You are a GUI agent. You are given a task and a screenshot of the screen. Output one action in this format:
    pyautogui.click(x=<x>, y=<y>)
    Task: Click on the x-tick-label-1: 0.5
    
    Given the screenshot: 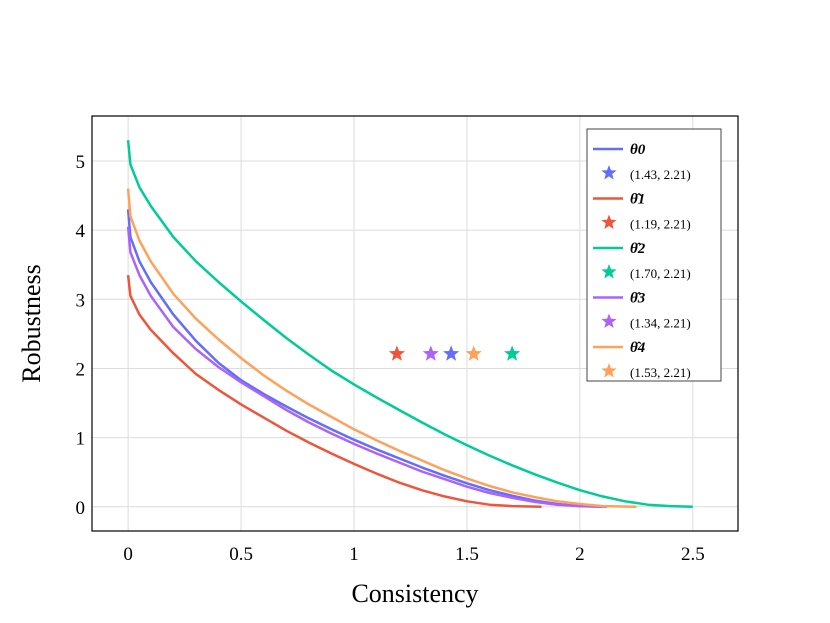 What is the action you would take?
    pyautogui.click(x=241, y=554)
    